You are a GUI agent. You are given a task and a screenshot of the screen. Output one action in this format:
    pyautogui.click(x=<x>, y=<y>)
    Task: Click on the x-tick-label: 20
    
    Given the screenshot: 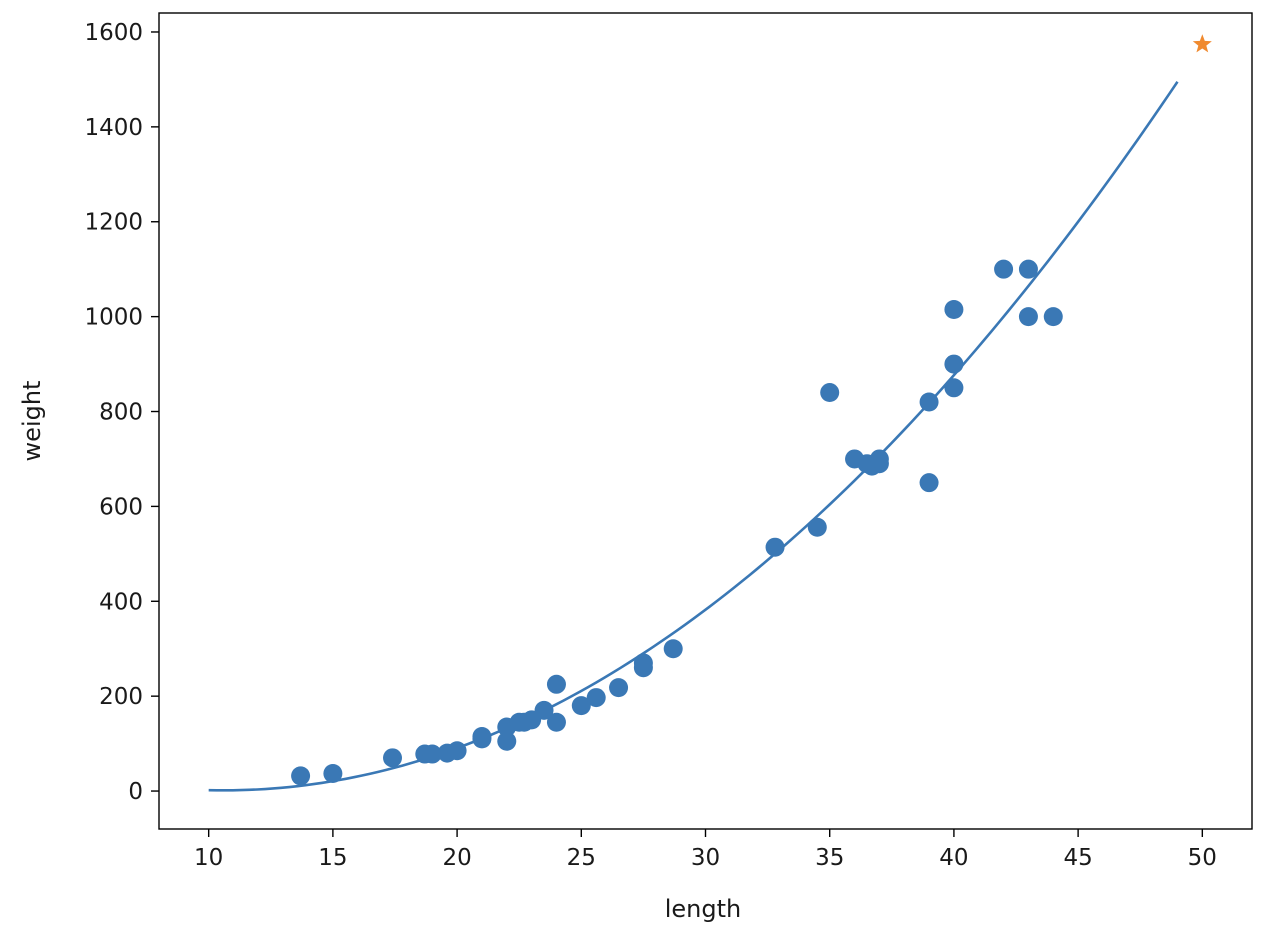 What is the action you would take?
    pyautogui.click(x=456, y=858)
    